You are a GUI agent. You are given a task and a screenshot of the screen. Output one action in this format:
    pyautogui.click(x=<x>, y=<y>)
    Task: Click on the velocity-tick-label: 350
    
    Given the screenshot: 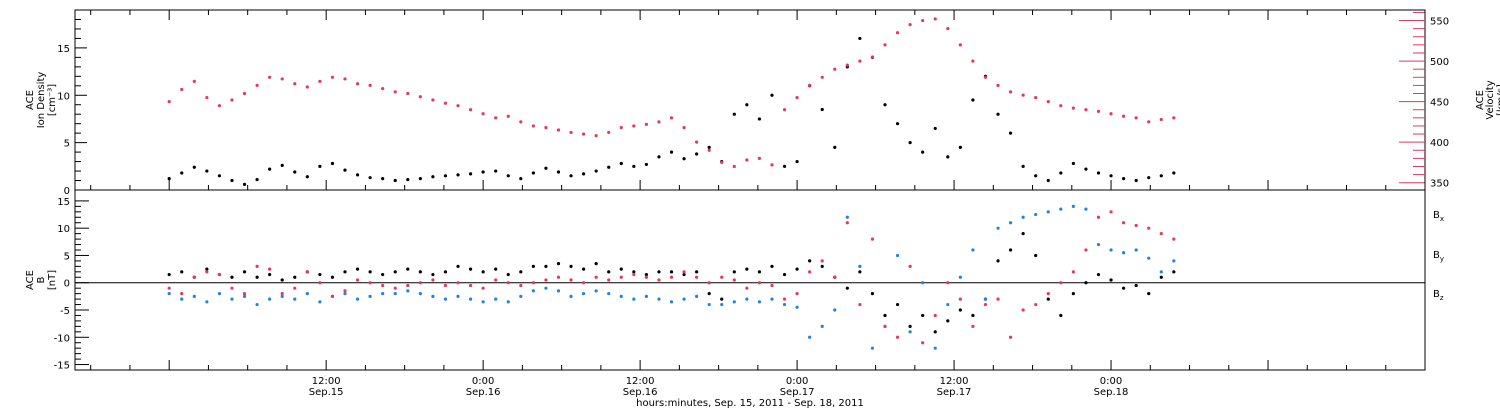 What is the action you would take?
    pyautogui.click(x=1439, y=184)
    